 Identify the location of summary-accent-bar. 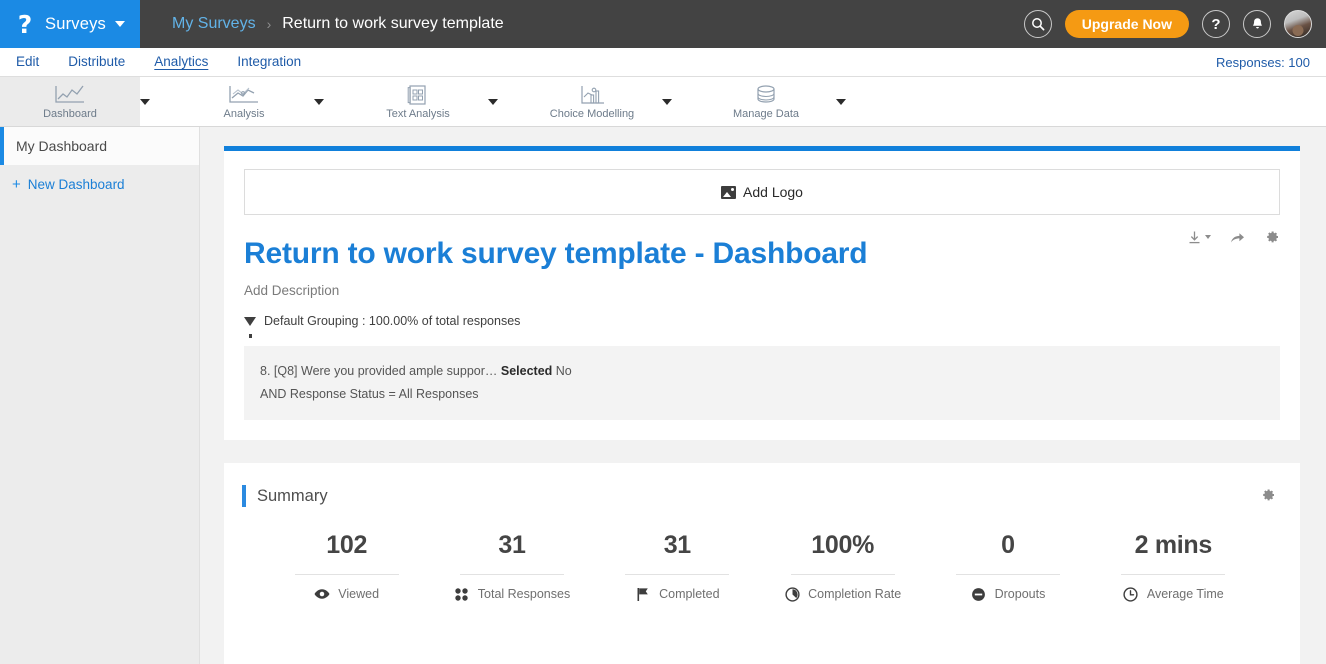
(244, 496).